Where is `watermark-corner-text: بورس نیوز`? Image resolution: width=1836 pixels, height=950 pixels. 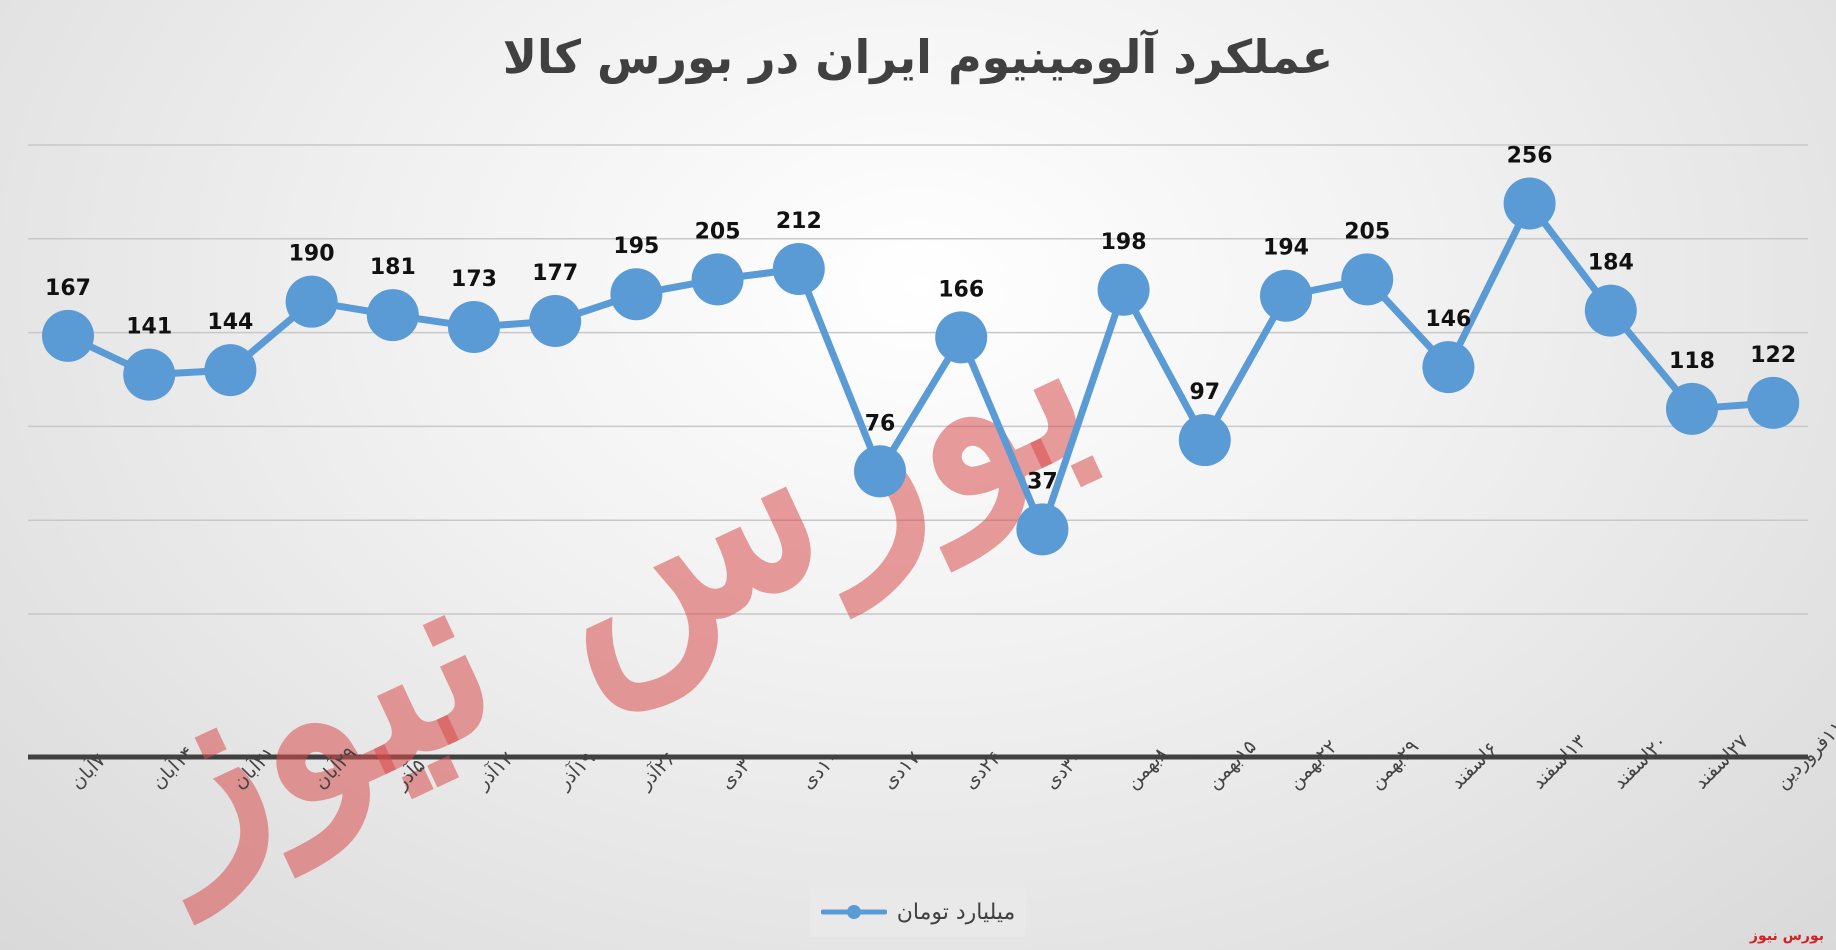 watermark-corner-text: بورس نیوز is located at coordinates (1786, 936).